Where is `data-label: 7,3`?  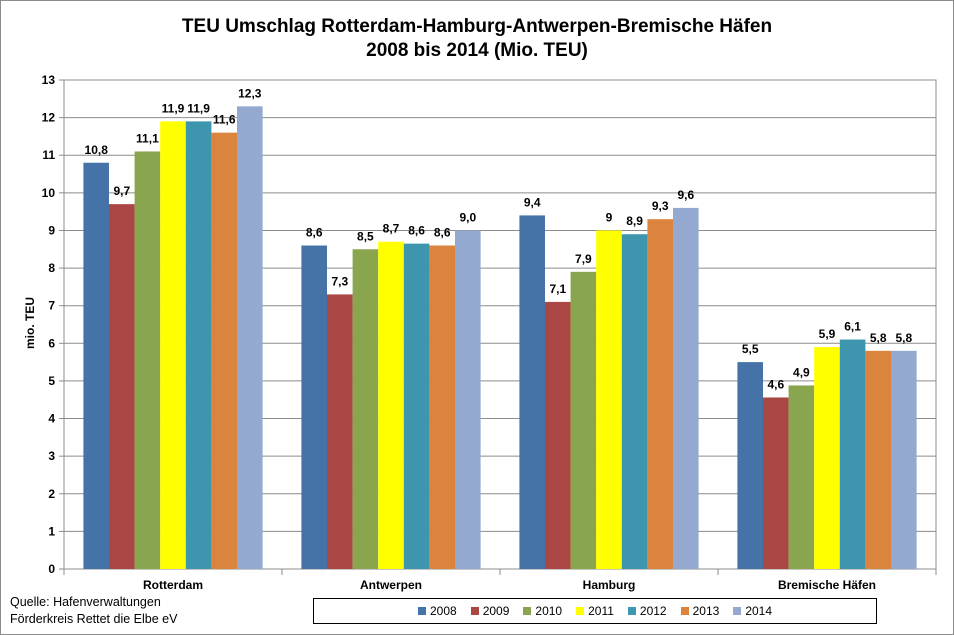
data-label: 7,3 is located at coordinates (339, 281).